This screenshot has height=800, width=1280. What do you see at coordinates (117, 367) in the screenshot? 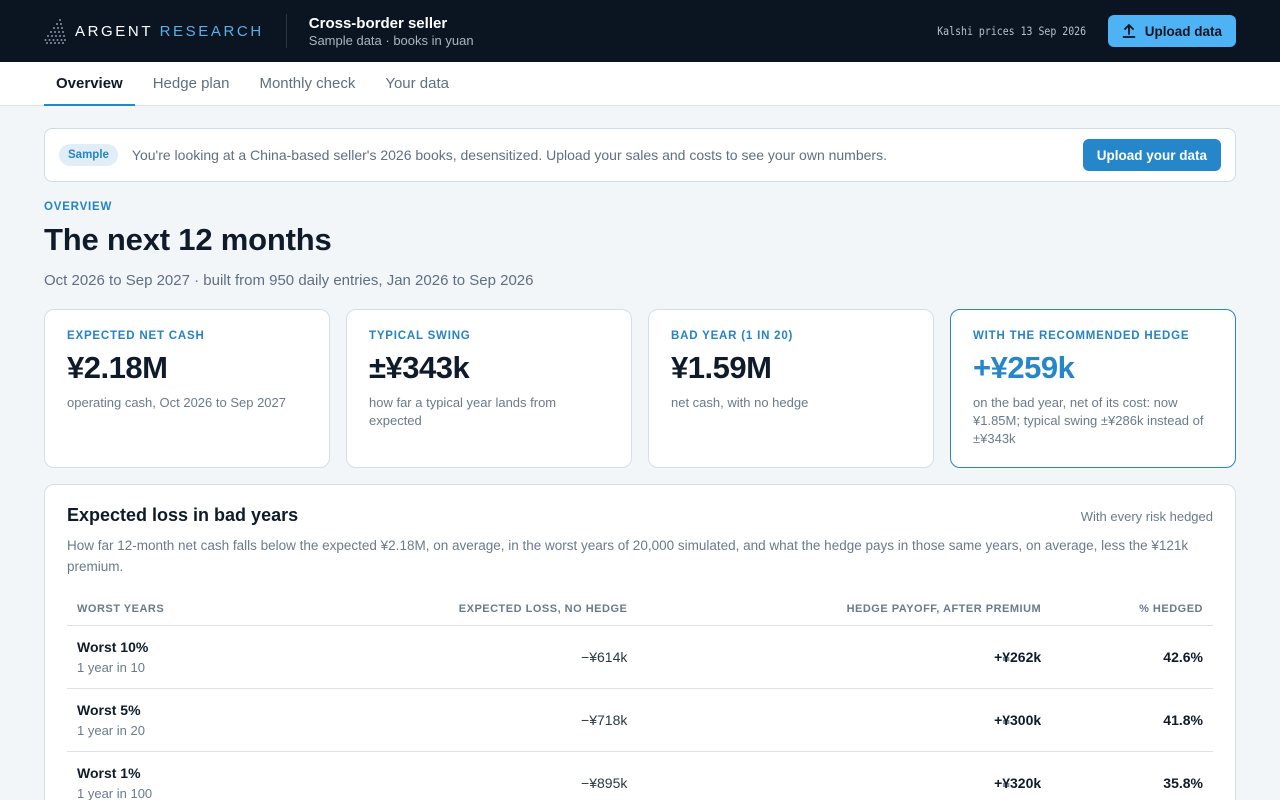
I see `kpi-value: ¥2.18M` at bounding box center [117, 367].